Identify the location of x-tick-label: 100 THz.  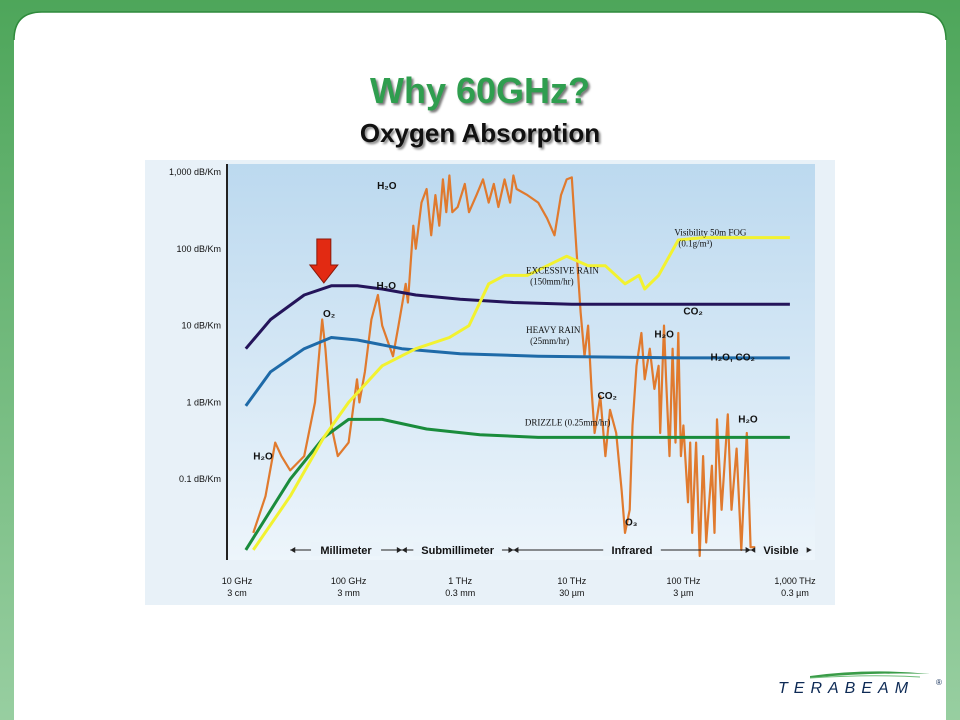
(683, 581).